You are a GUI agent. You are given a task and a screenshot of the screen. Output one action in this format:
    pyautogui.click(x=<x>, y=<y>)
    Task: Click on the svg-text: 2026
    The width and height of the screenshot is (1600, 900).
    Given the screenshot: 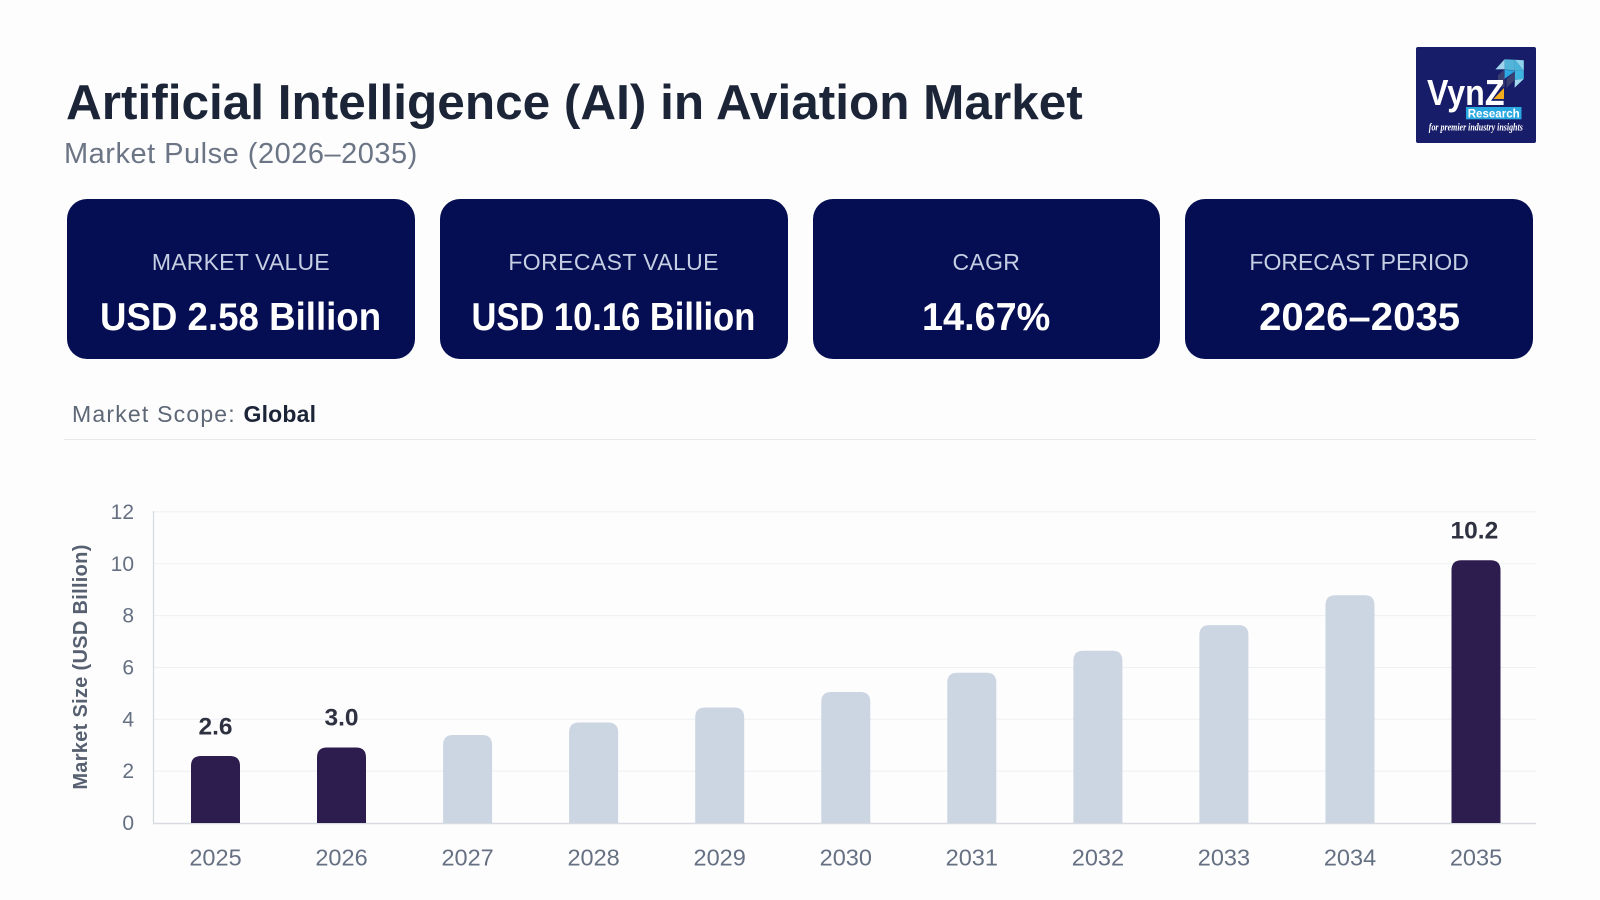 What is the action you would take?
    pyautogui.click(x=341, y=858)
    